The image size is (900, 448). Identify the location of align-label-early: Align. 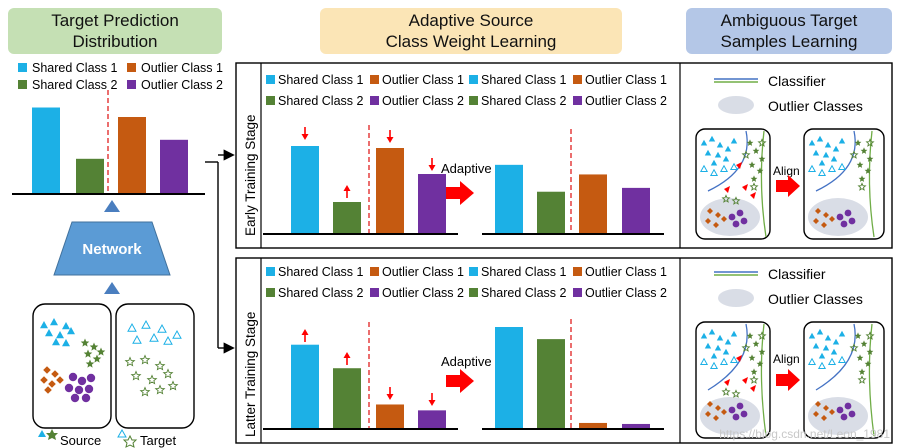
(786, 171).